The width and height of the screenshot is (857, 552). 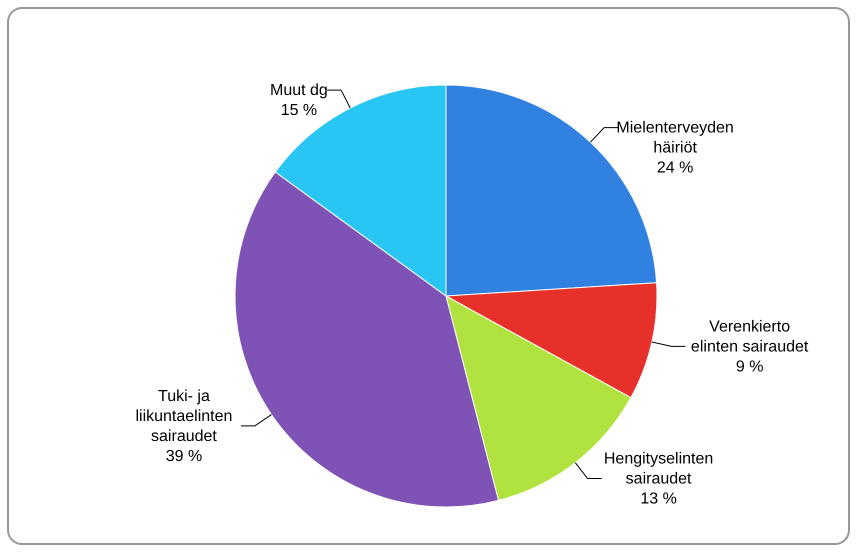 I want to click on data-label: 24 %, so click(x=675, y=168).